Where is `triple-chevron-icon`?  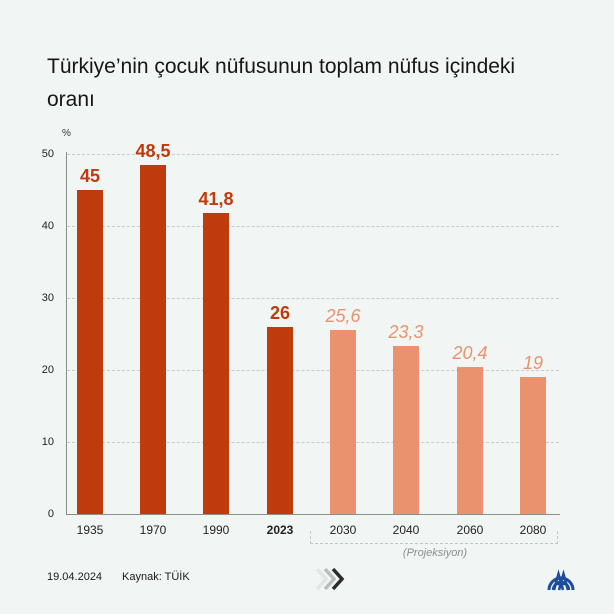
triple-chevron-icon is located at coordinates (332, 581).